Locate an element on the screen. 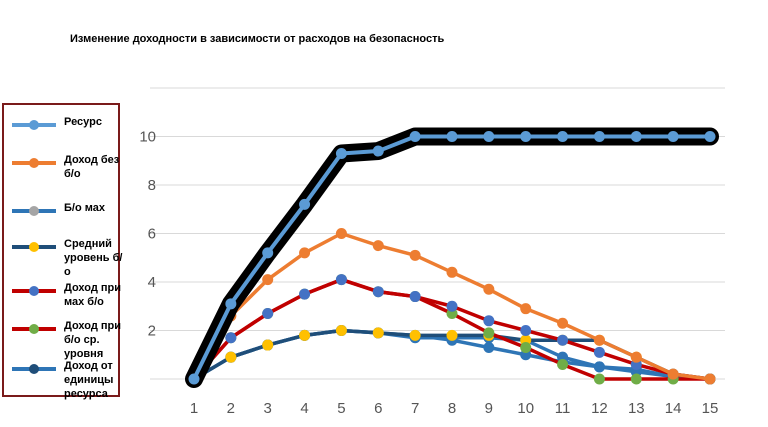 The height and width of the screenshot is (427, 768). x-tick-label: 14 is located at coordinates (673, 408).